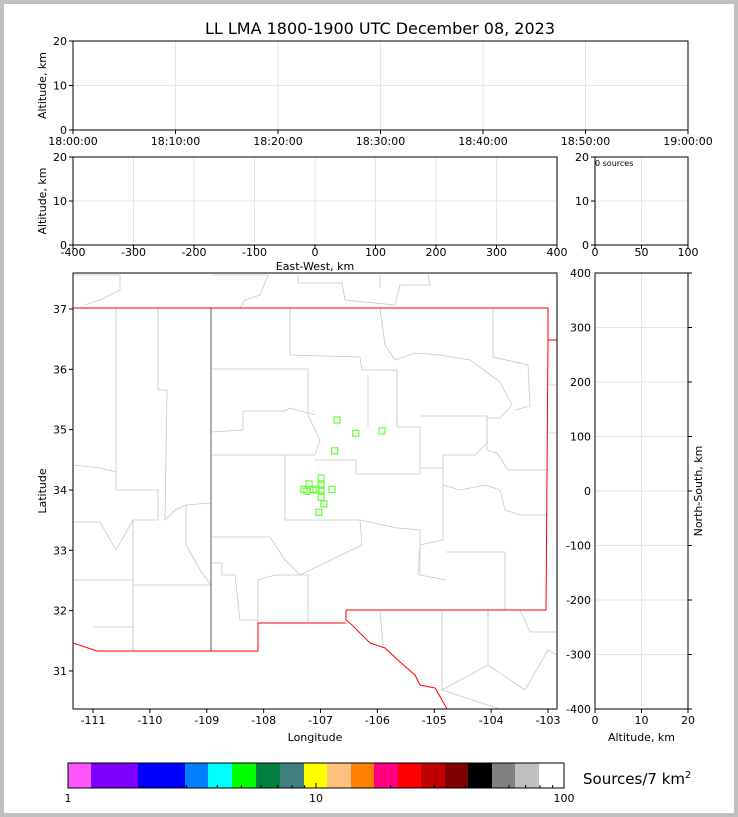  Describe the element at coordinates (320, 783) in the screenshot. I see `colorbar: 1 10 100` at that location.